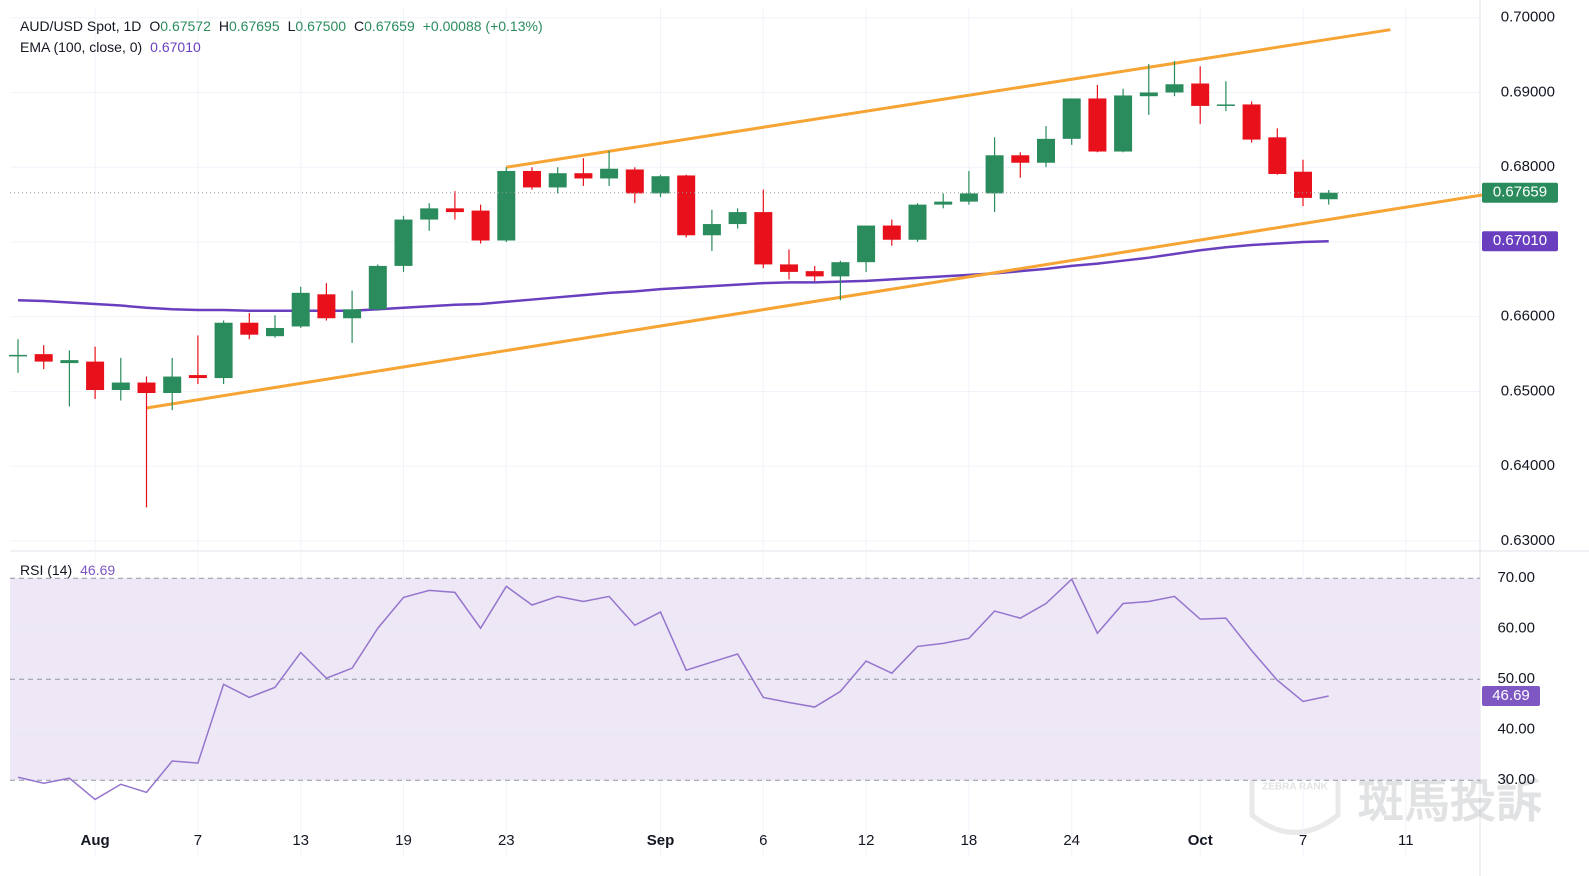 Image resolution: width=1589 pixels, height=876 pixels. What do you see at coordinates (1071, 840) in the screenshot?
I see `x-tick-label: 24` at bounding box center [1071, 840].